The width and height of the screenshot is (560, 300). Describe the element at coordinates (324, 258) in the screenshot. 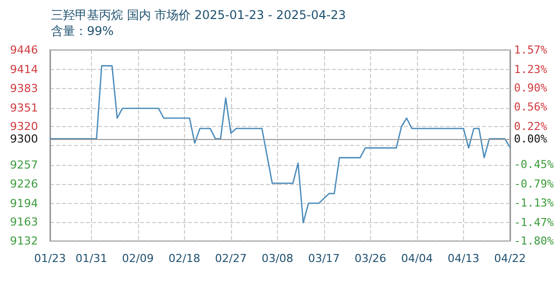

I see `x-tick-label: 03/17` at that location.